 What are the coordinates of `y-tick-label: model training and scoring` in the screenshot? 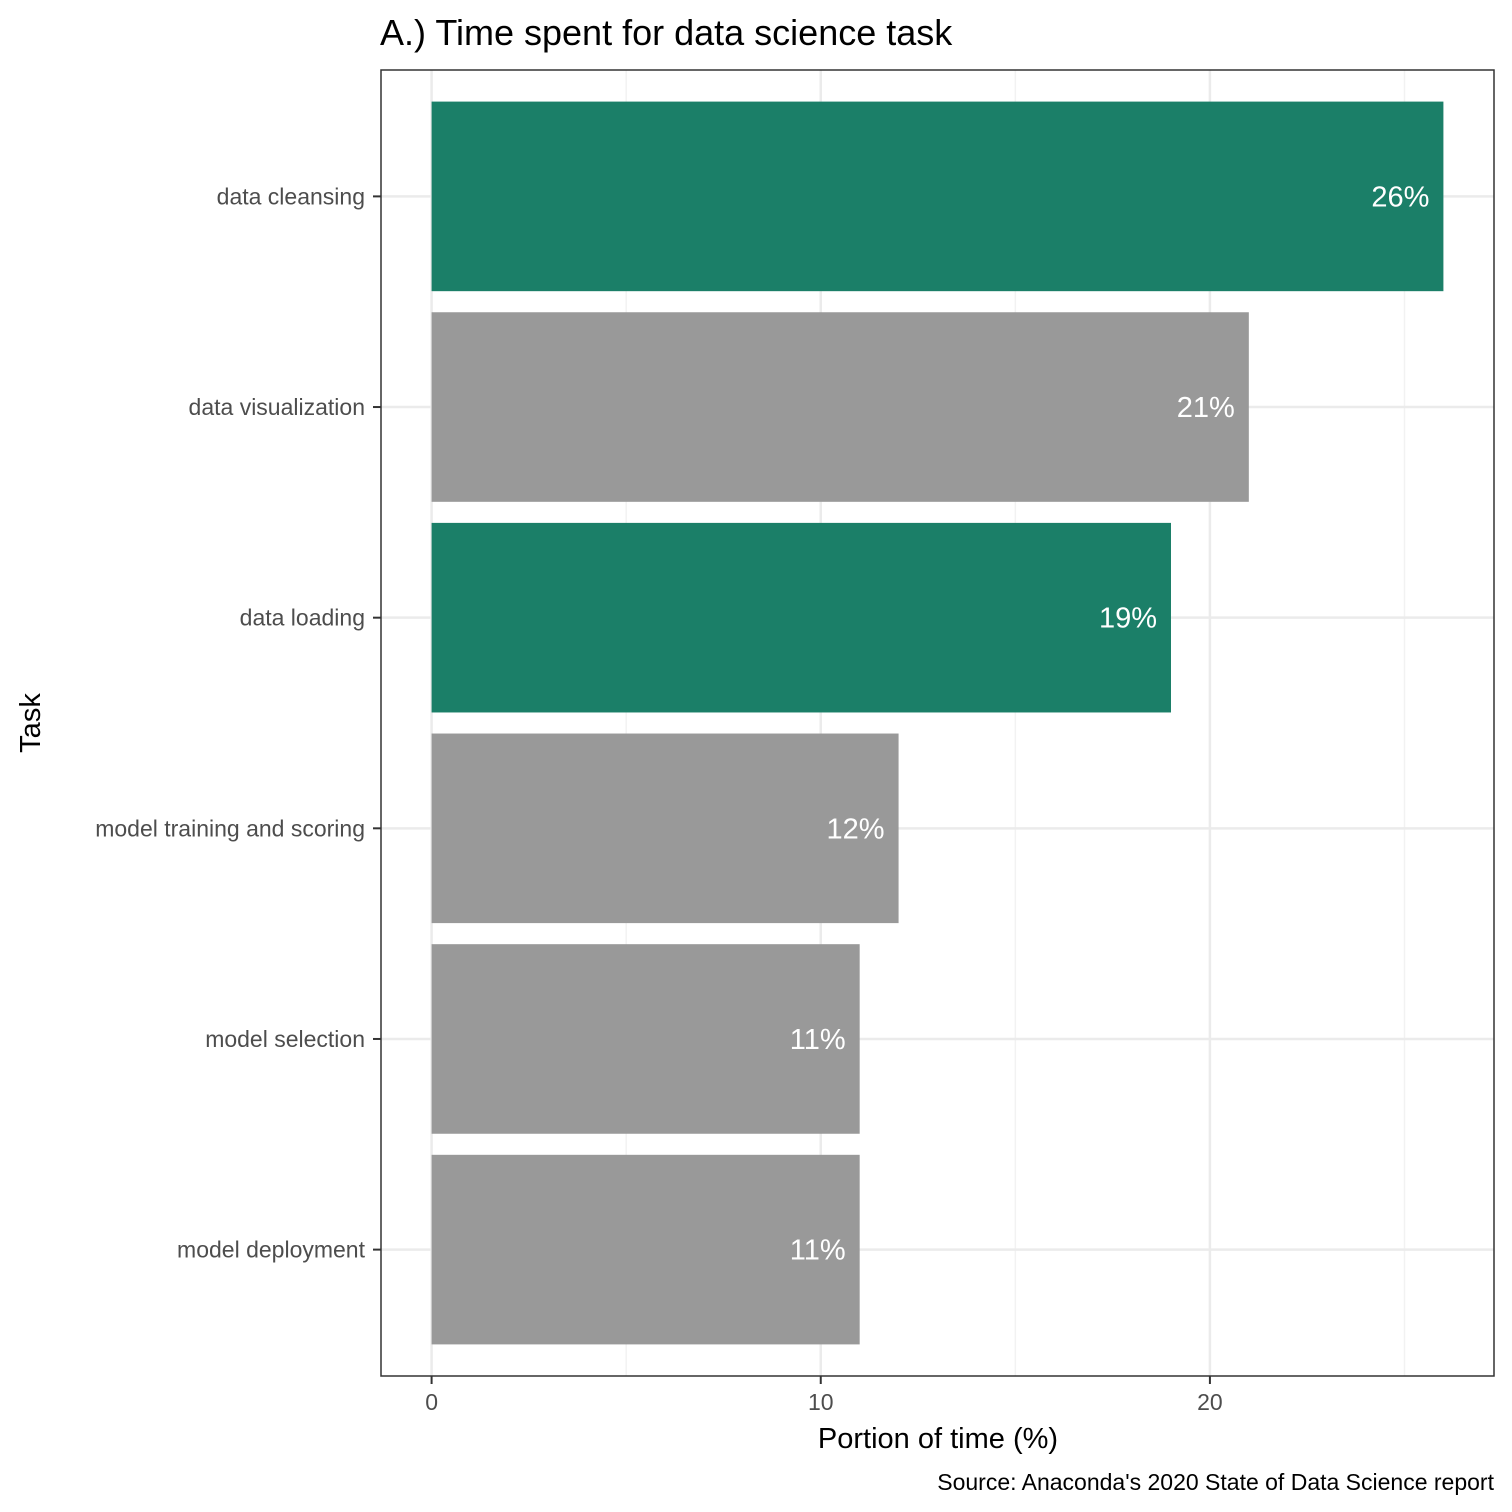 It's located at (230, 828).